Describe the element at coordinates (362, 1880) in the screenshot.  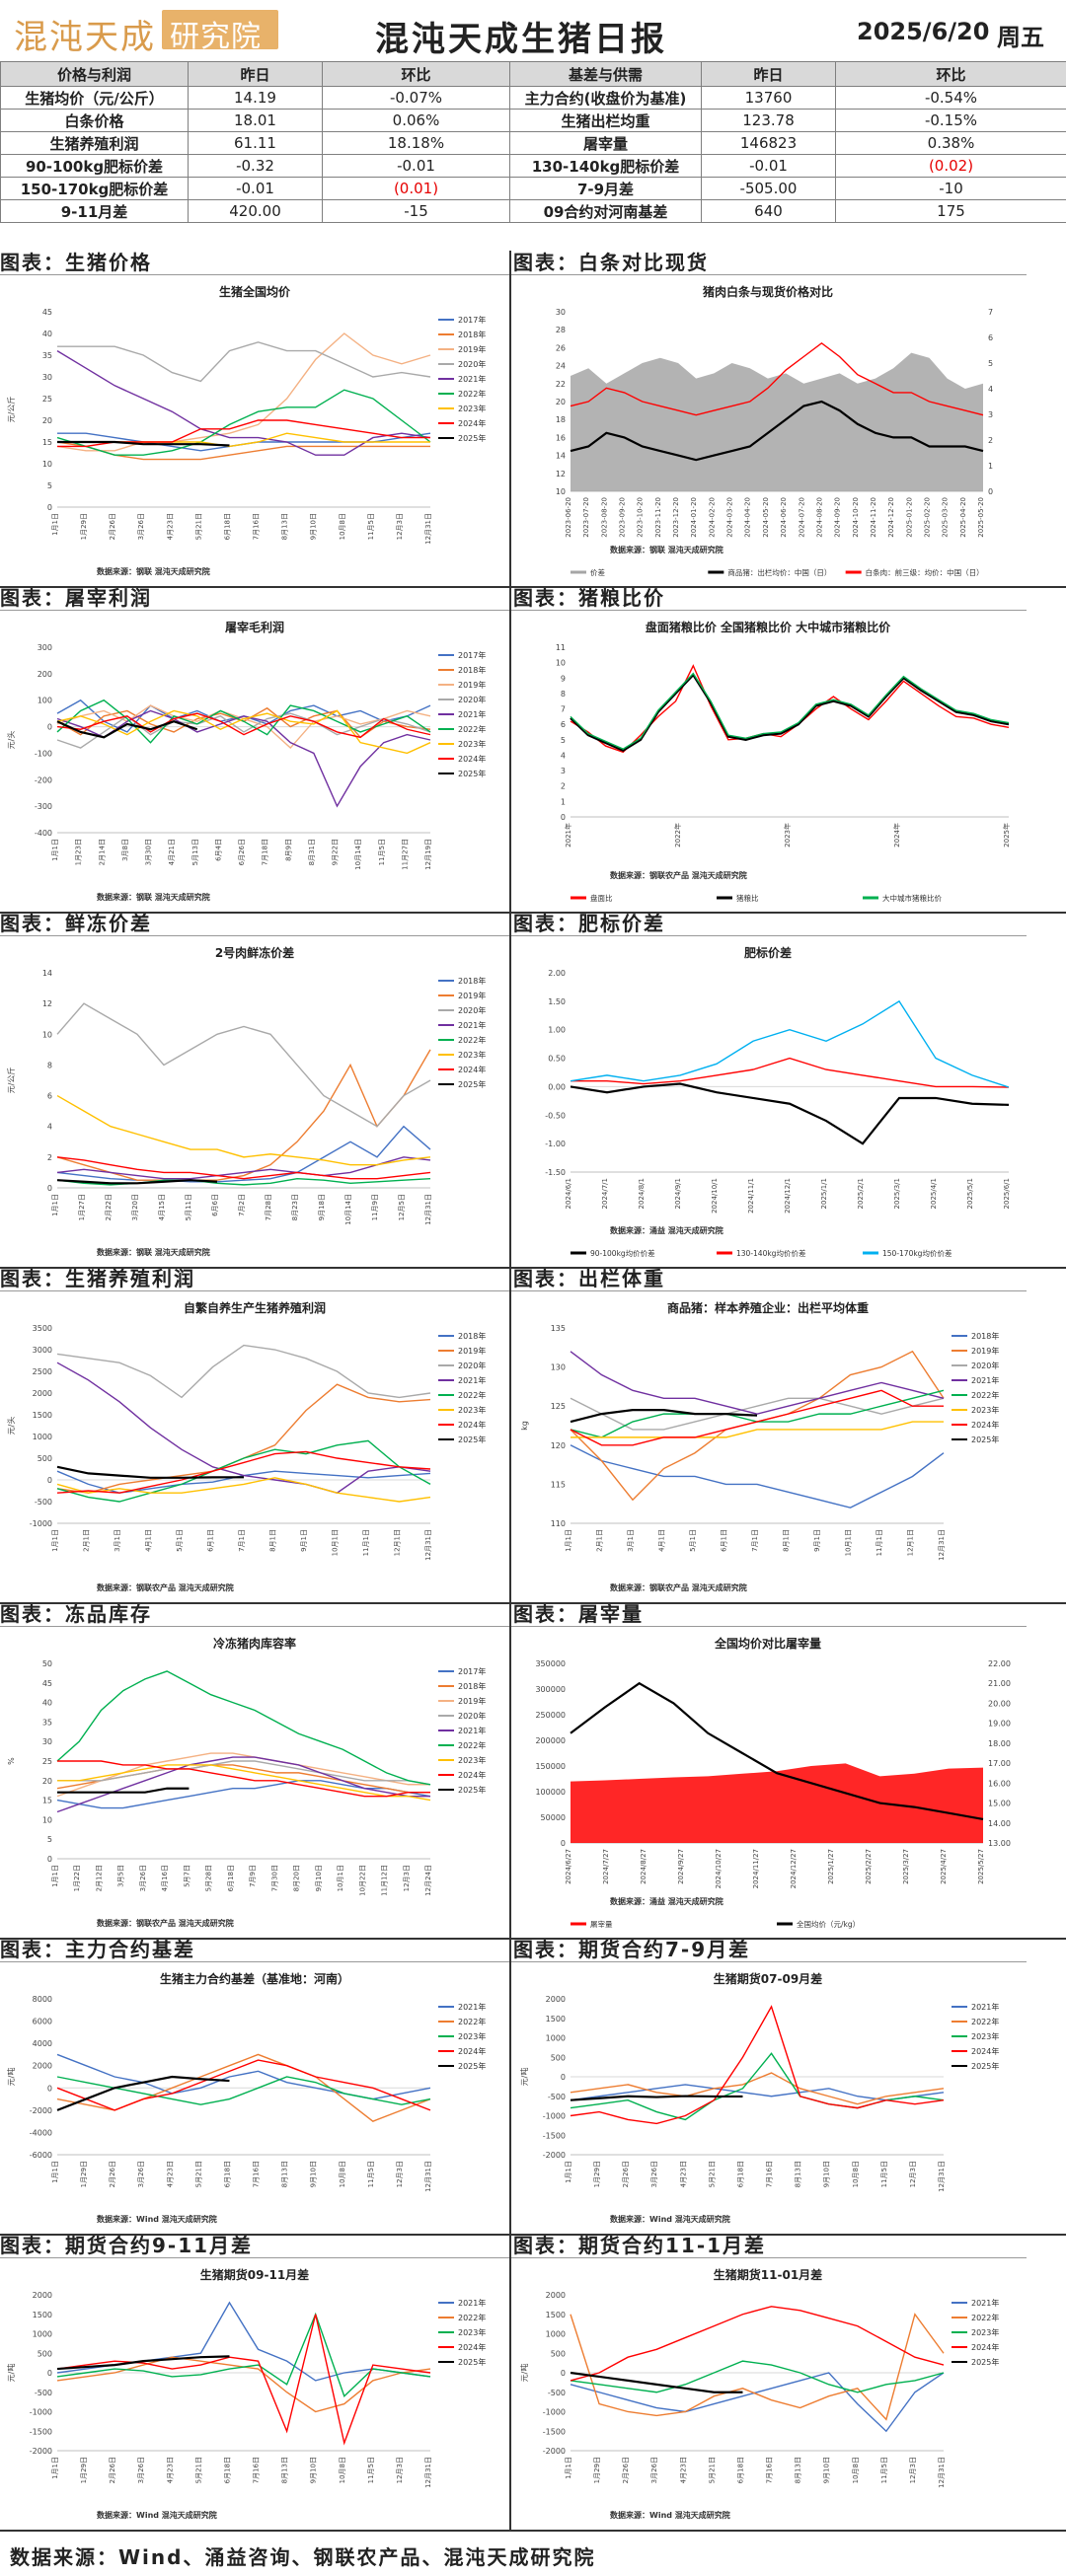
I see `x-tick-label: 10月22日` at that location.